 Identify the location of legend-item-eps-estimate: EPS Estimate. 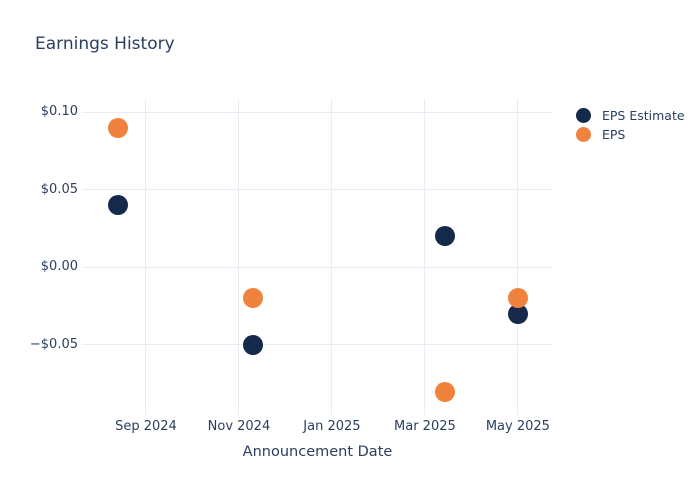
(630, 115).